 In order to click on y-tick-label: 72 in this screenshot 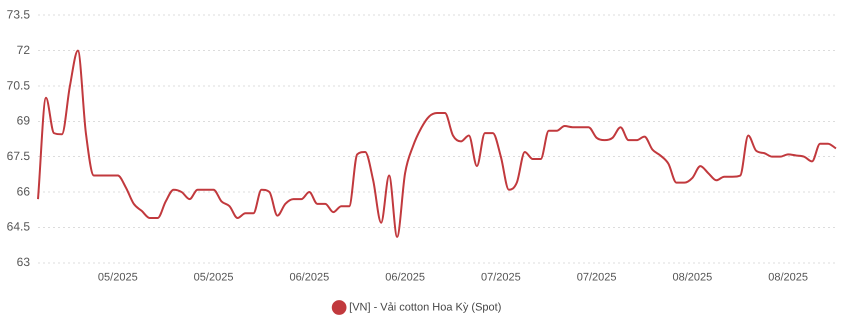, I will do `click(23, 49)`.